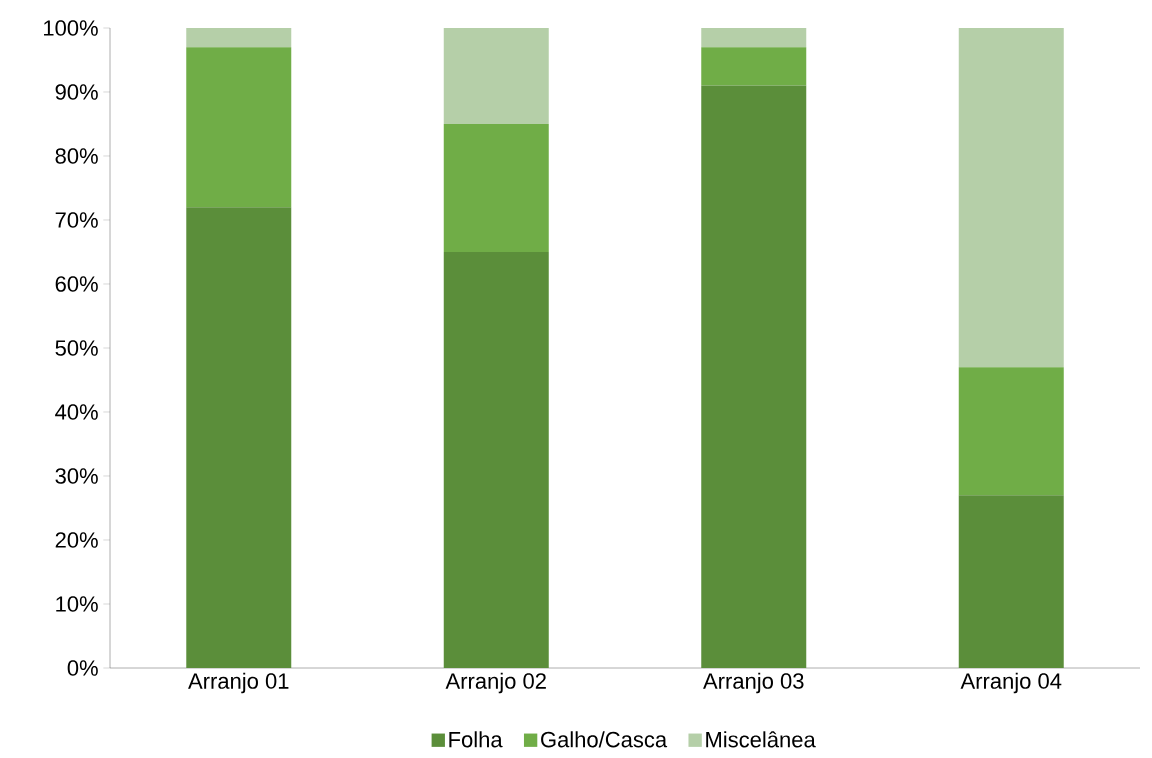 The image size is (1152, 758). I want to click on y-tick-label: 70%, so click(76, 220).